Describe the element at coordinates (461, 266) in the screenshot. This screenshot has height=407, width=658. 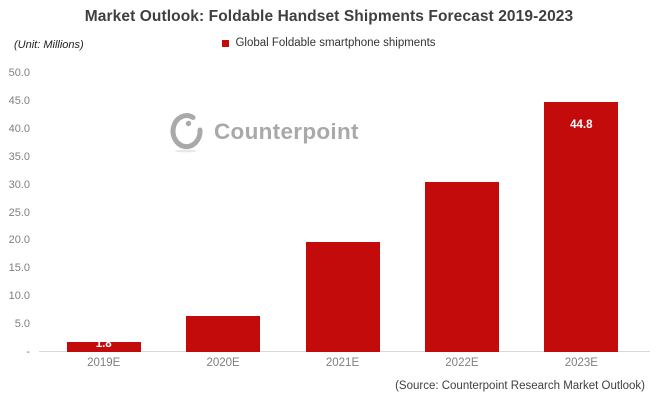
I see `bar-2022E` at that location.